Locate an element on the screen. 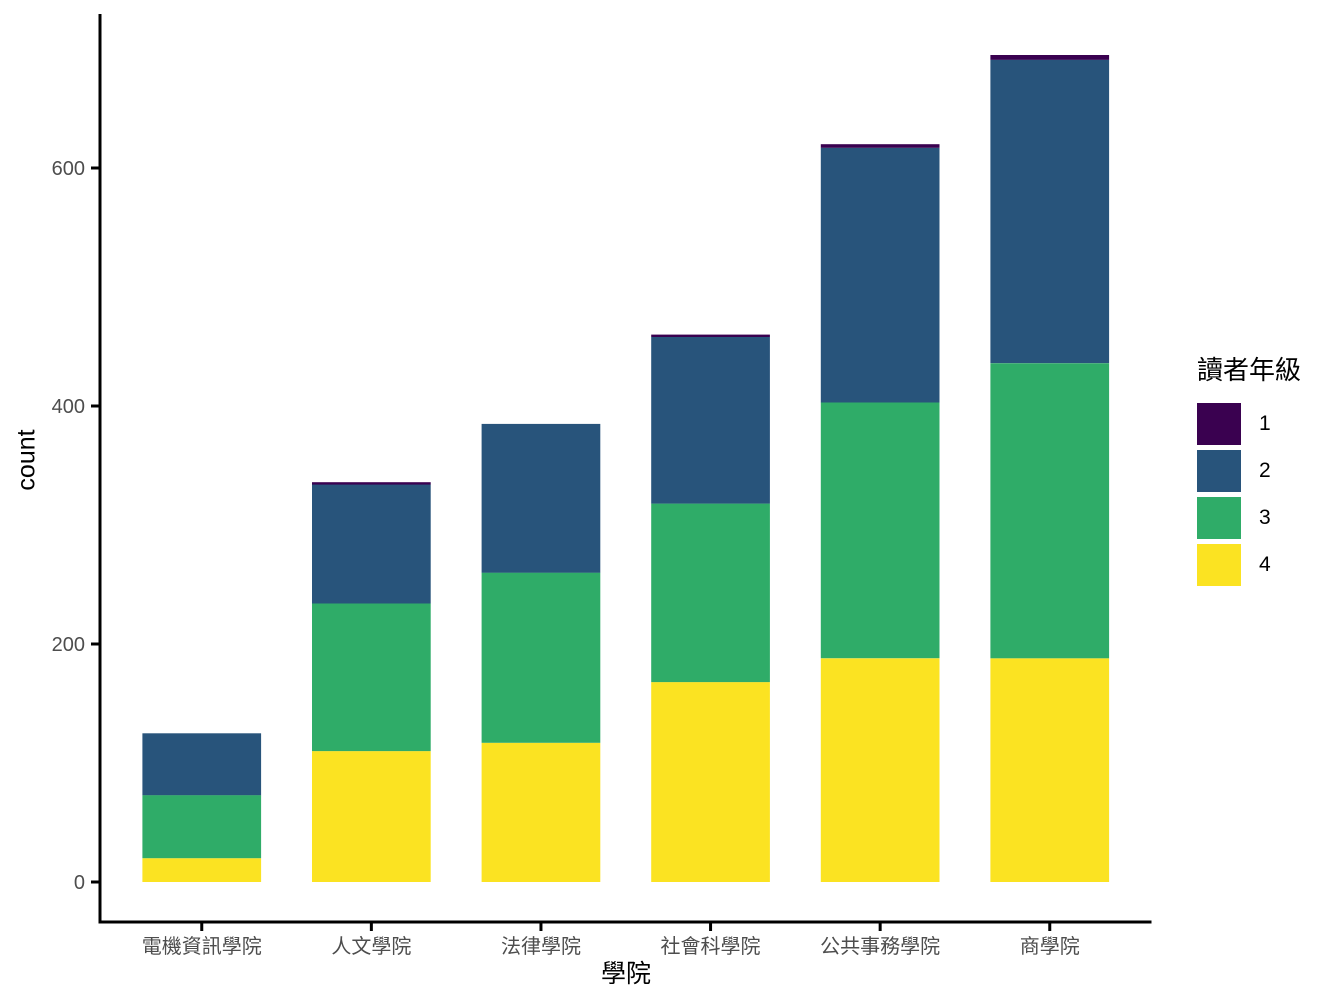 Image resolution: width=1344 pixels, height=1008 pixels. y-axis-title: count is located at coordinates (26, 460).